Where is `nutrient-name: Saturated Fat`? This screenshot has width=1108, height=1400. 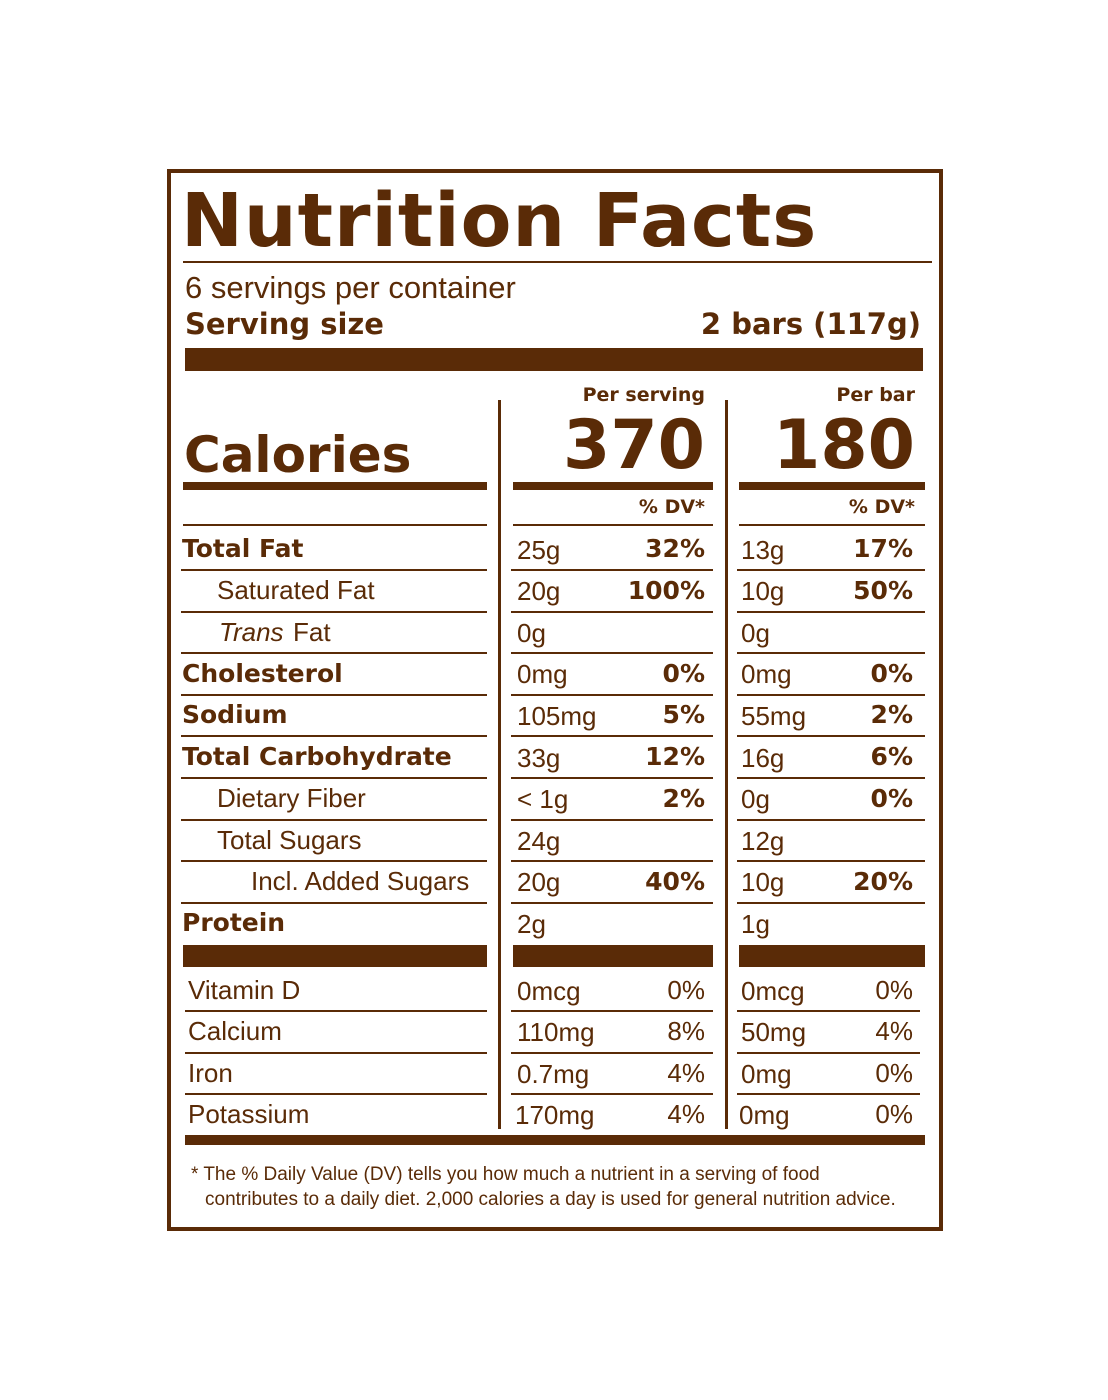 nutrient-name: Saturated Fat is located at coordinates (296, 590).